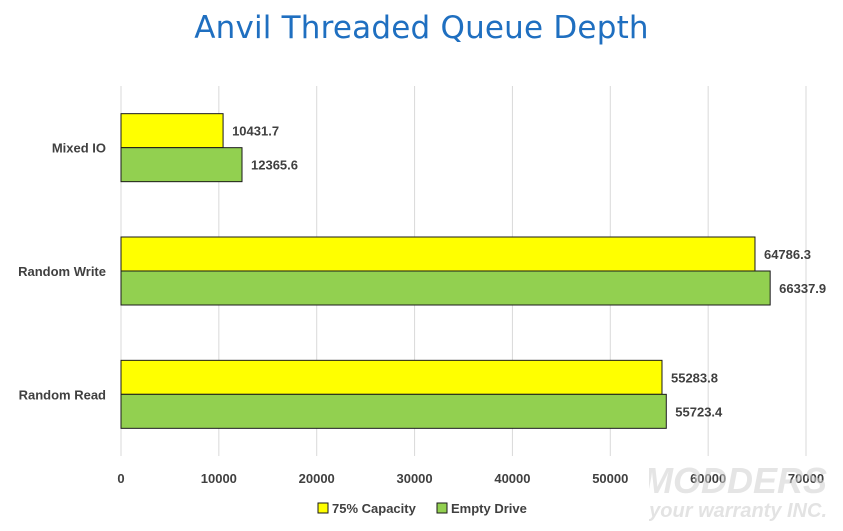 The height and width of the screenshot is (531, 843). What do you see at coordinates (708, 478) in the screenshot?
I see `x-tick-label: 60000` at bounding box center [708, 478].